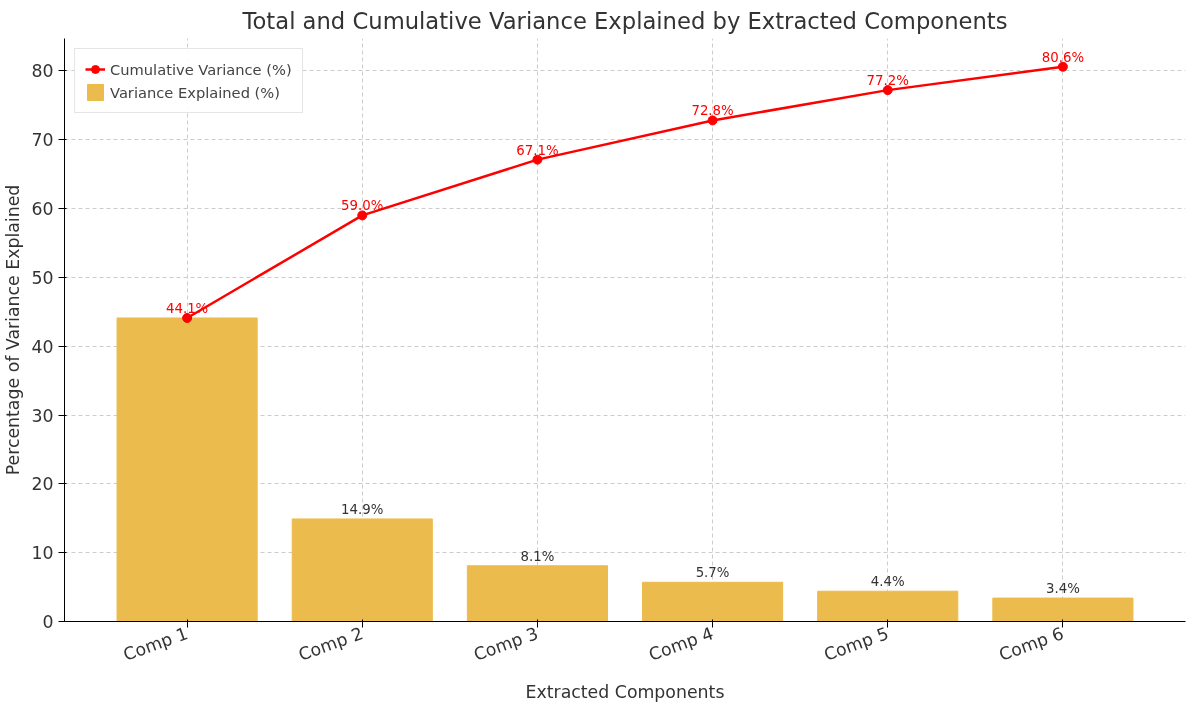 The height and width of the screenshot is (711, 1195). I want to click on data-label: 77.2%, so click(887, 81).